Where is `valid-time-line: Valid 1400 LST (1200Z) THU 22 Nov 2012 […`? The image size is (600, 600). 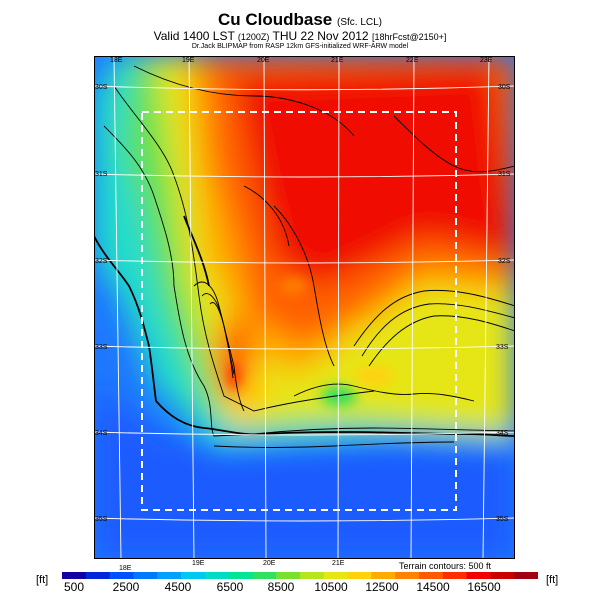
valid-time-line: Valid 1400 LST (1200Z) THU 22 Nov 2012 [… is located at coordinates (300, 36).